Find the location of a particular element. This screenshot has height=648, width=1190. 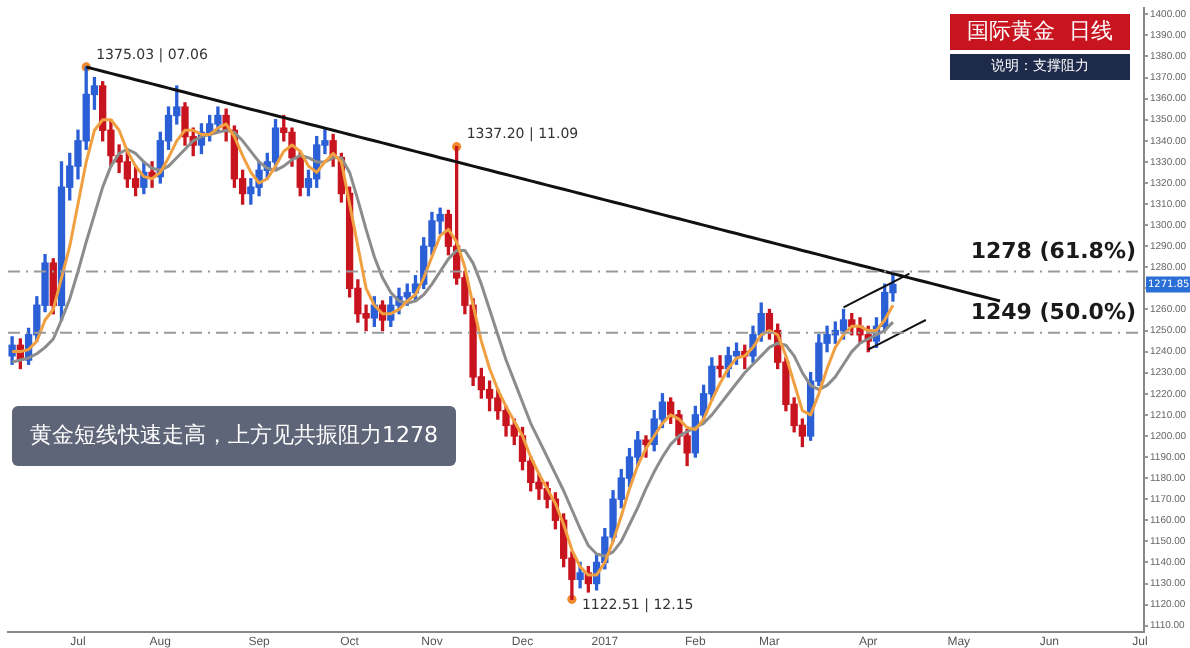

annotation: 黄金短线快速走高，上方见共振阻力1278 is located at coordinates (234, 436).